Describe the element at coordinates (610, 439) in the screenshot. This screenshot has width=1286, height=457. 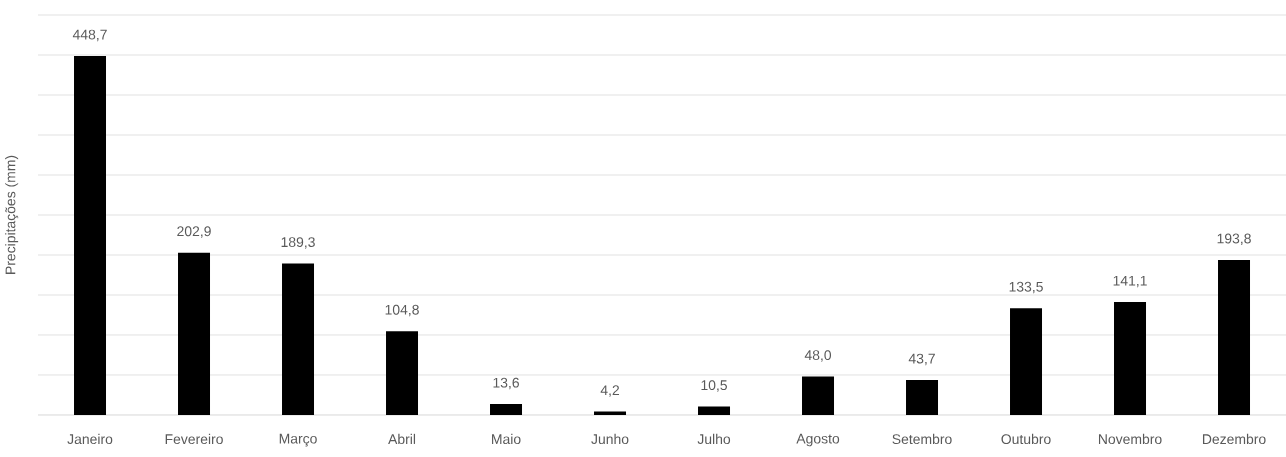
I see `x-tick-label: Junho` at that location.